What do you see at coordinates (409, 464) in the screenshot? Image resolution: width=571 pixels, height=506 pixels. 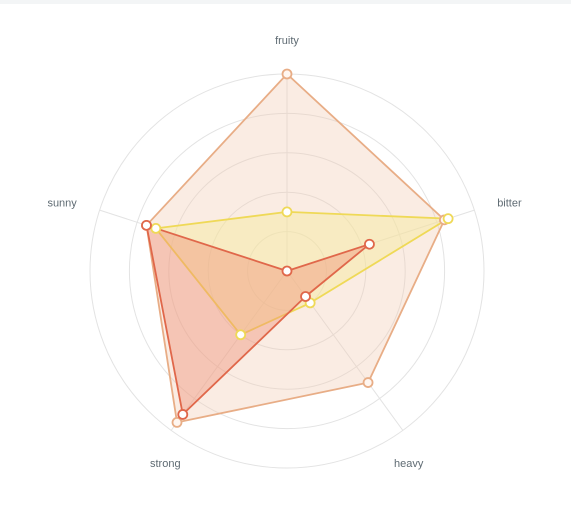 I see `axis-label-2: heavy` at bounding box center [409, 464].